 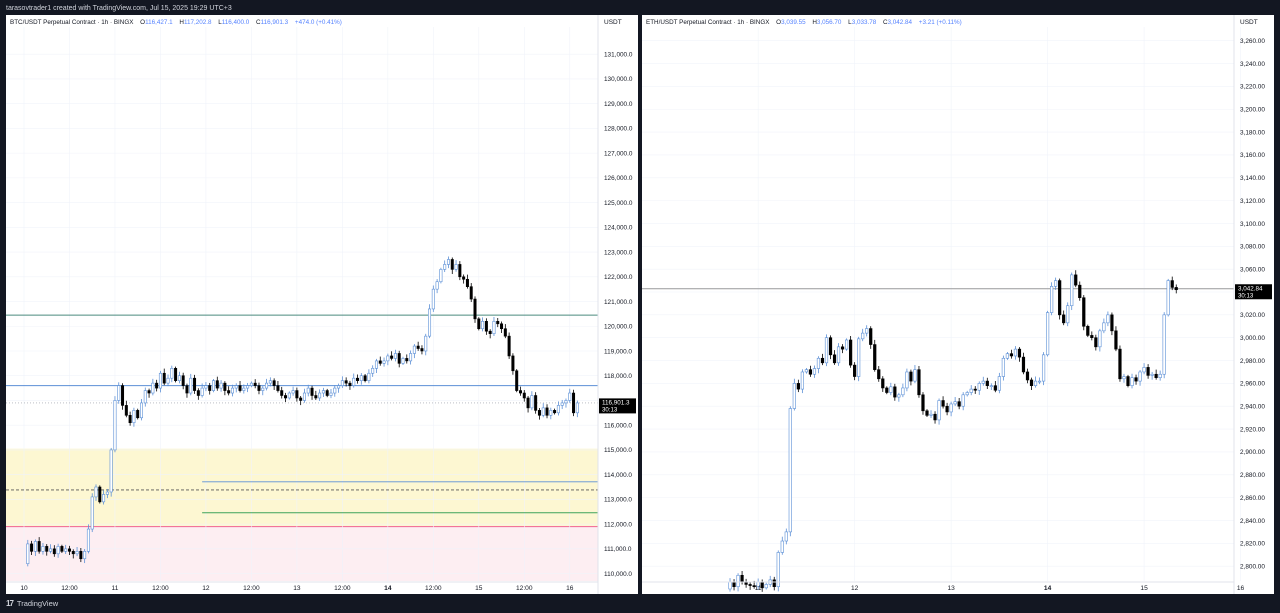 What do you see at coordinates (1252, 361) in the screenshot?
I see `eth-y-tick-label: 2,980.00` at bounding box center [1252, 361].